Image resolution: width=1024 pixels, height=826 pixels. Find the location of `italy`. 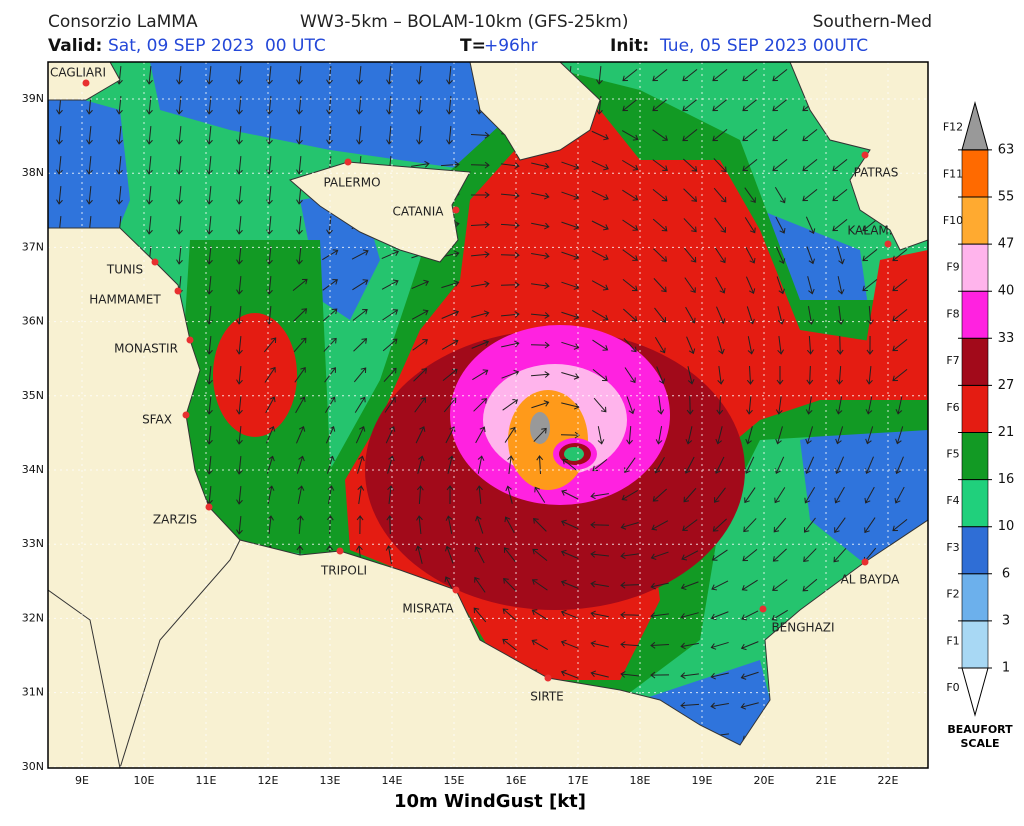

italy is located at coordinates (535, 111).